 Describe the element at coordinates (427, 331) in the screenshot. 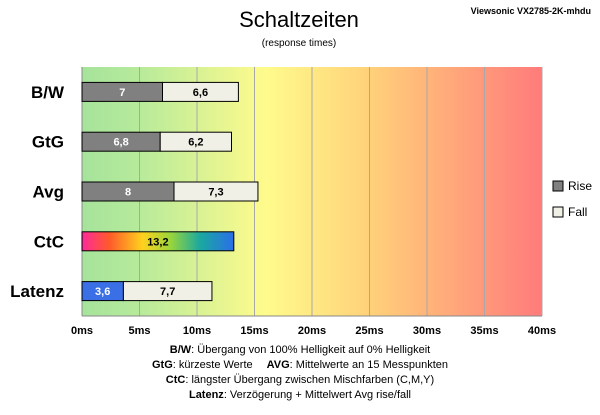

I see `x-tick-label-6: 30ms` at that location.